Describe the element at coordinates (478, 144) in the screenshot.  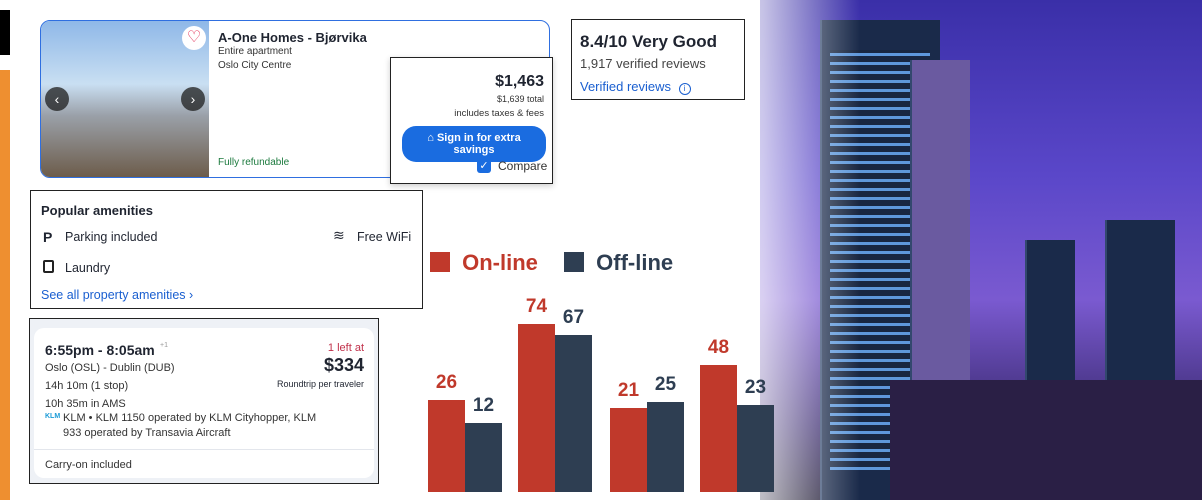
I see `sign-in-label: Sign in for extra savings` at that location.